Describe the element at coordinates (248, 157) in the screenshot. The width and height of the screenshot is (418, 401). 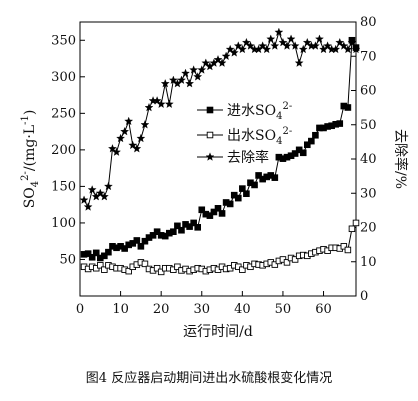
I see `legend-label-3: 去除率` at that location.